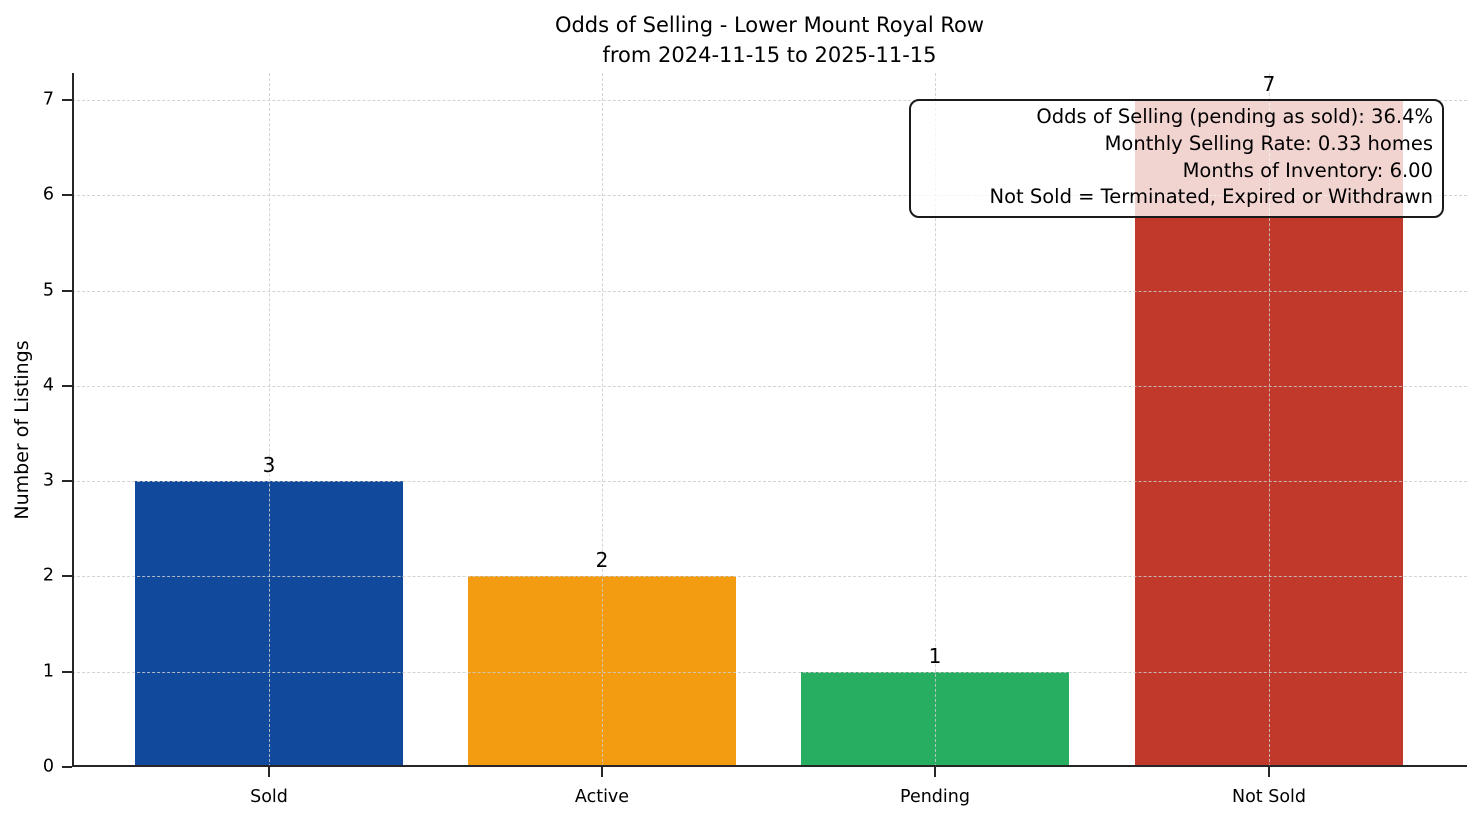 This screenshot has width=1481, height=816. What do you see at coordinates (48, 385) in the screenshot?
I see `y-tick-label: 4` at bounding box center [48, 385].